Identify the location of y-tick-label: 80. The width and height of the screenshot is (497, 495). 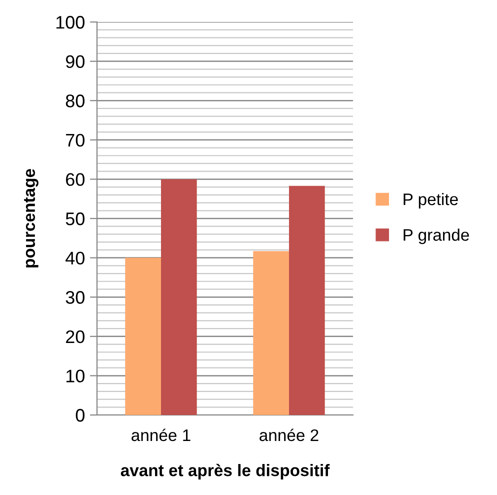
(75, 101).